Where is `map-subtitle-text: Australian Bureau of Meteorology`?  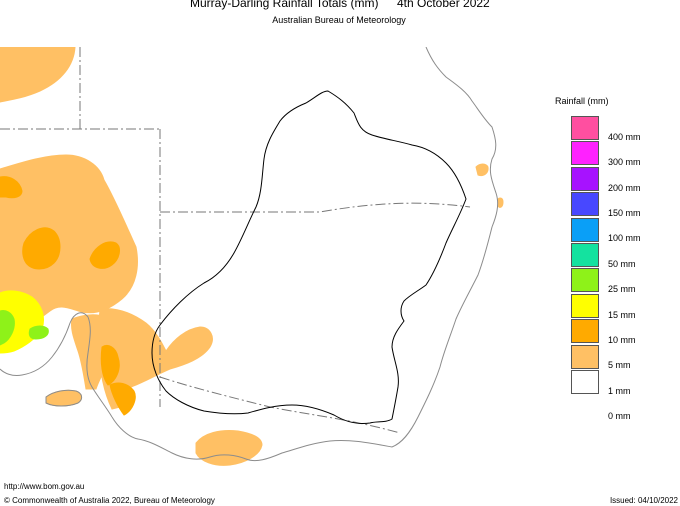 map-subtitle-text: Australian Bureau of Meteorology is located at coordinates (339, 20).